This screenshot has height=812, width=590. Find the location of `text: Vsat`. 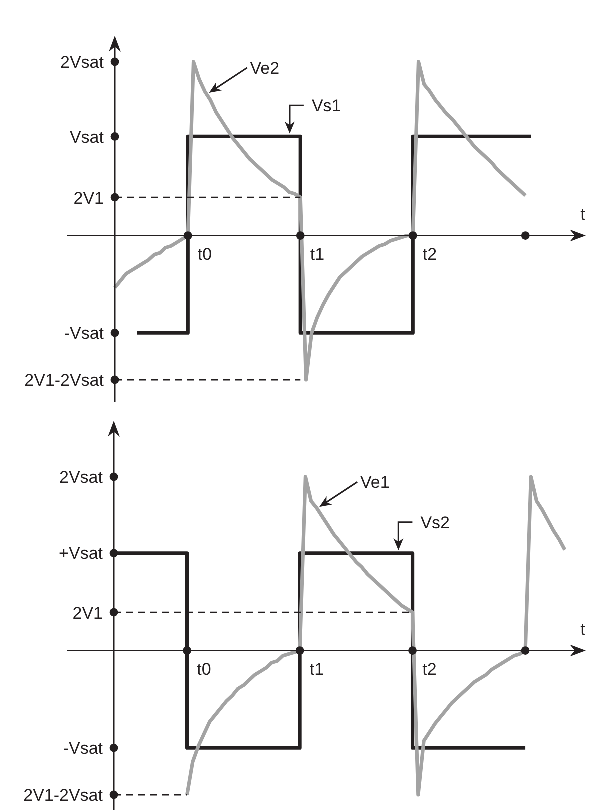

text: Vsat is located at coordinates (87, 137).